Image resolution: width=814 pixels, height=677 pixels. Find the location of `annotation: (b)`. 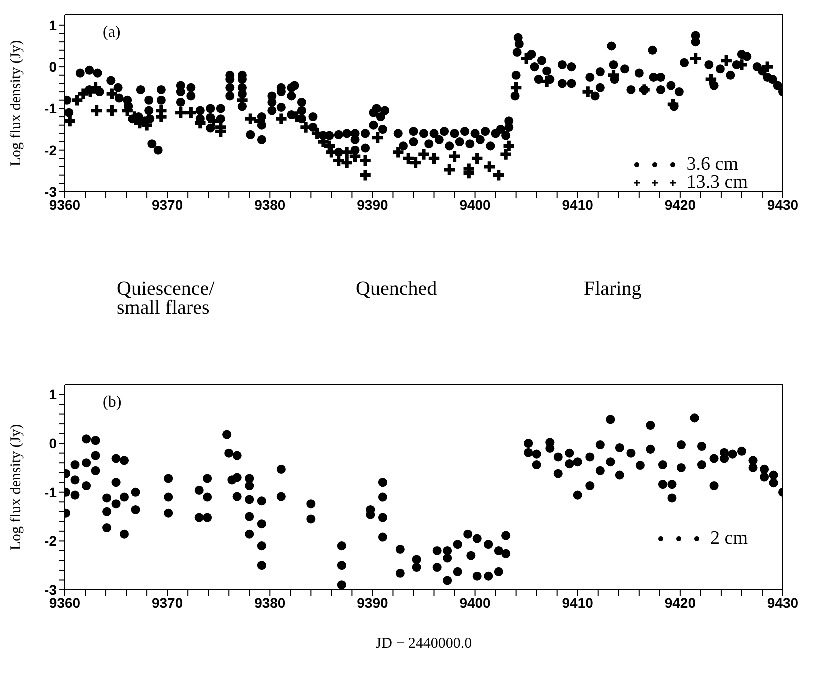

annotation: (b) is located at coordinates (112, 403).